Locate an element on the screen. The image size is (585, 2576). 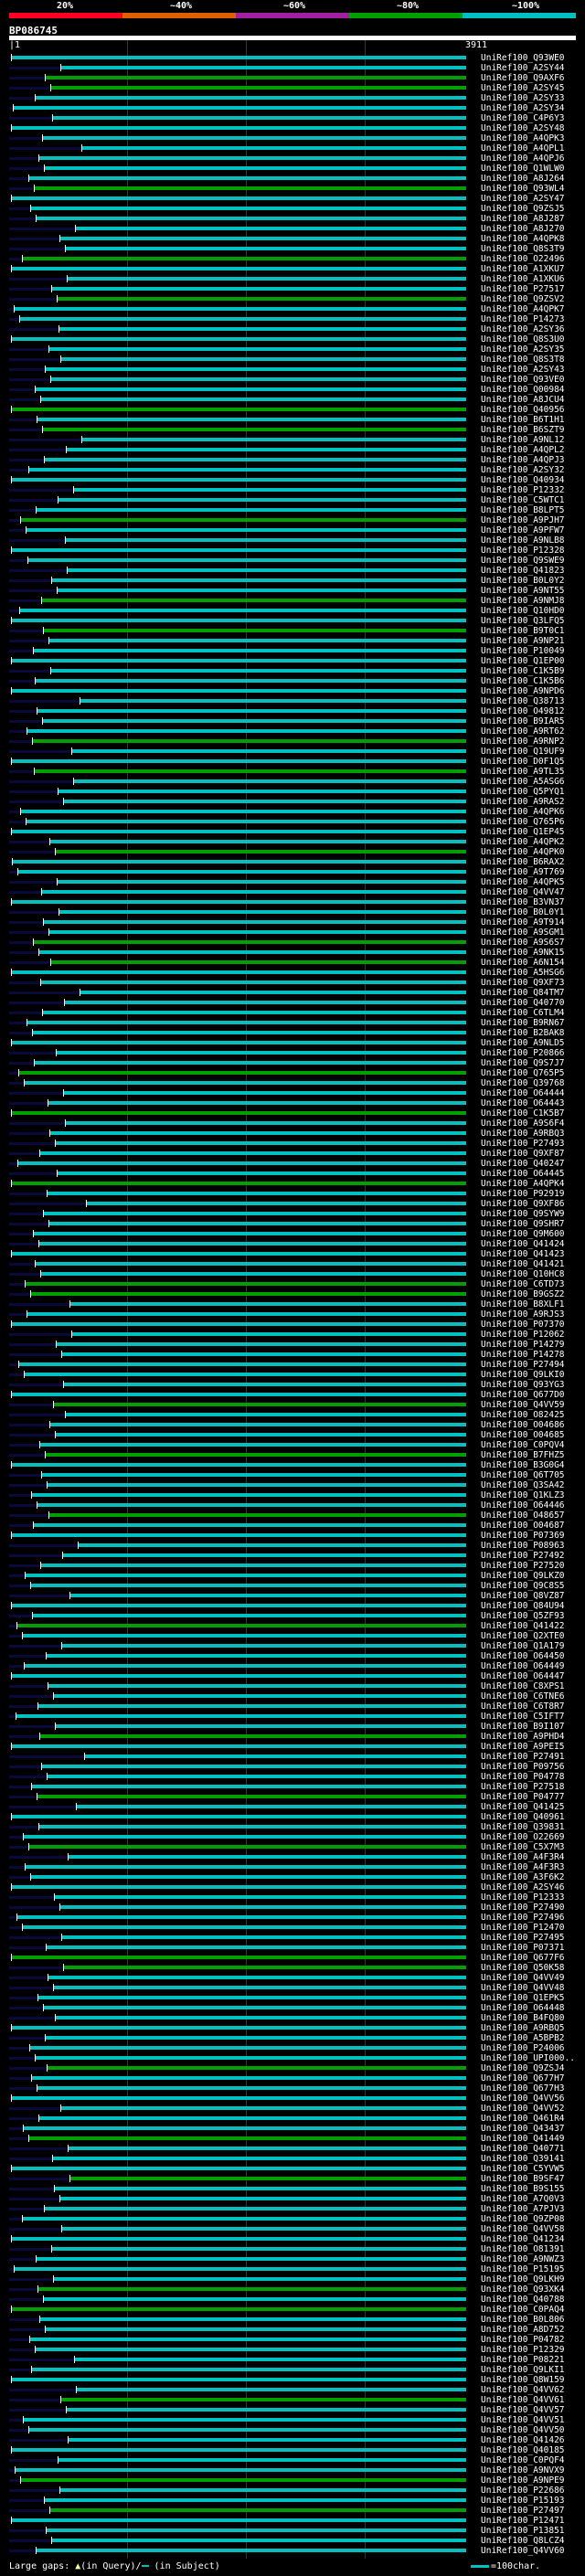
hit-label: UniRef100_A4QPK4 is located at coordinates (523, 1184).